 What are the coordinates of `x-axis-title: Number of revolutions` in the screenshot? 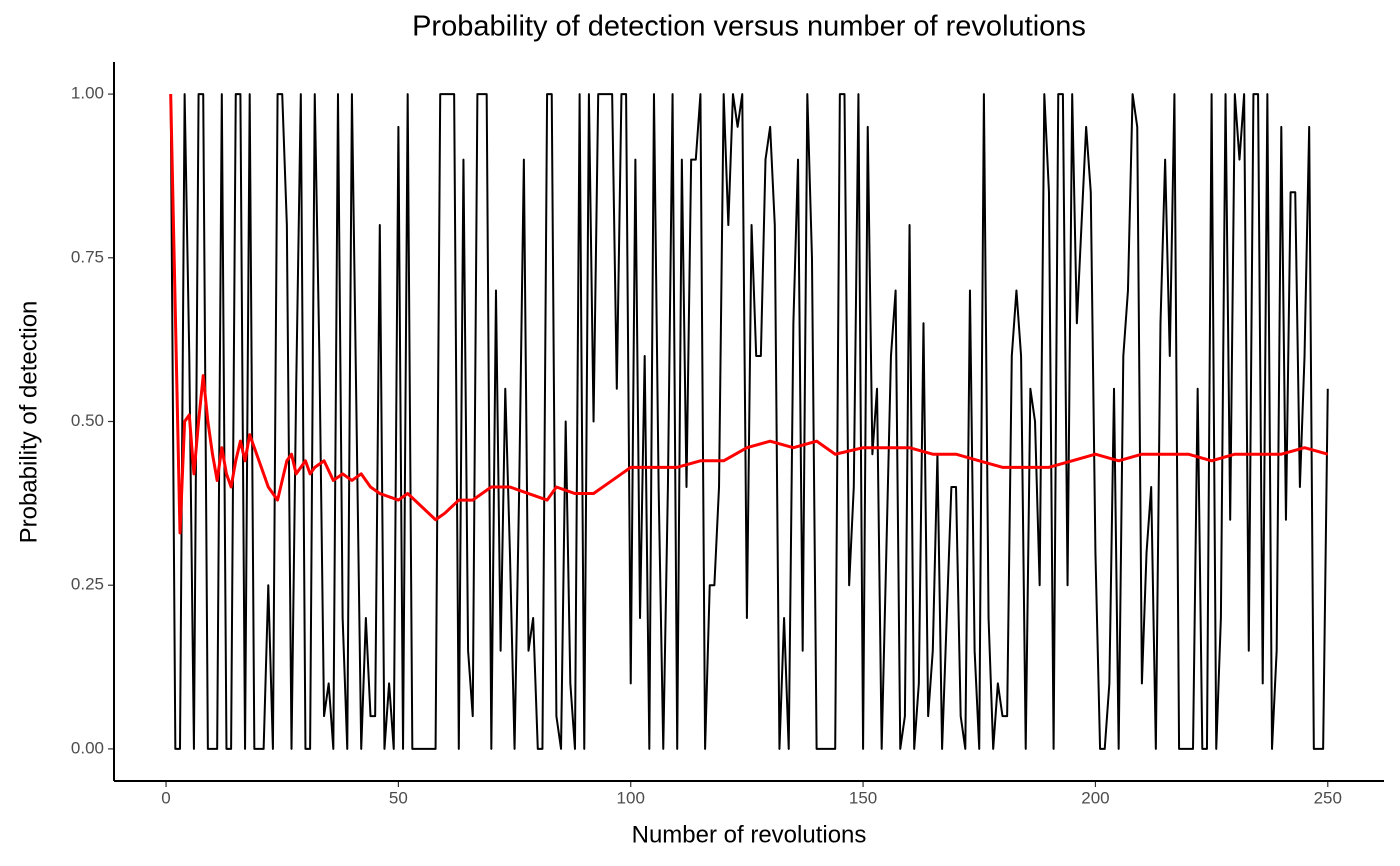 It's located at (749, 834).